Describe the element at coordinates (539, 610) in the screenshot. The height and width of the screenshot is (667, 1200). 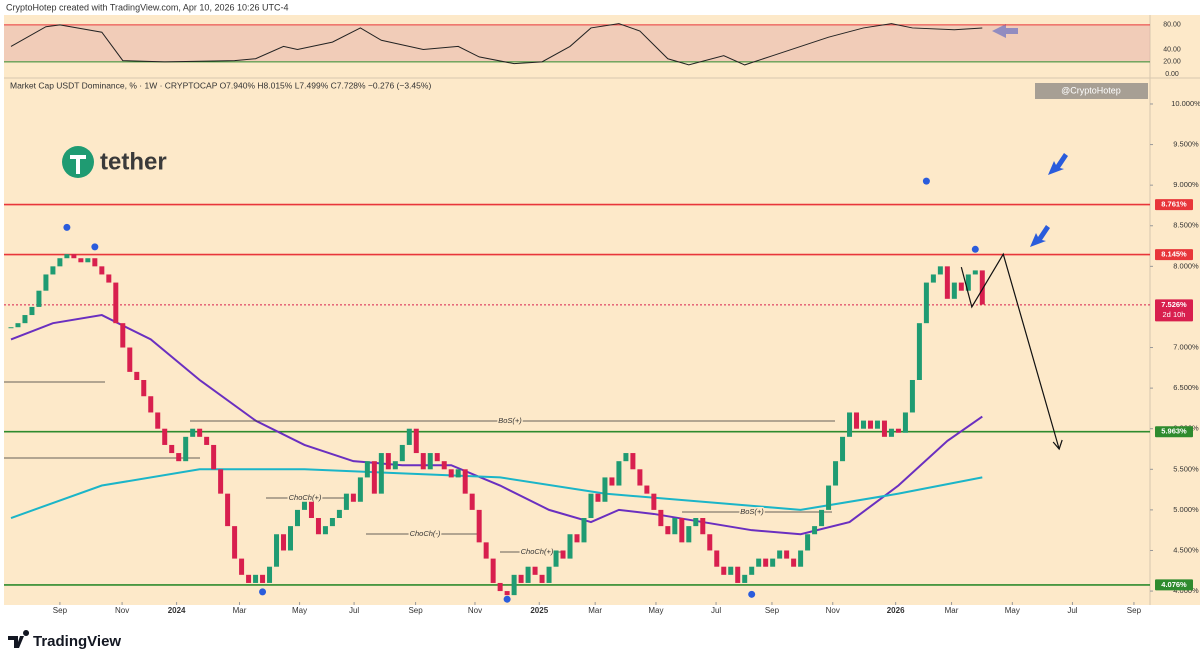
I see `x-tick-label: 2025` at that location.